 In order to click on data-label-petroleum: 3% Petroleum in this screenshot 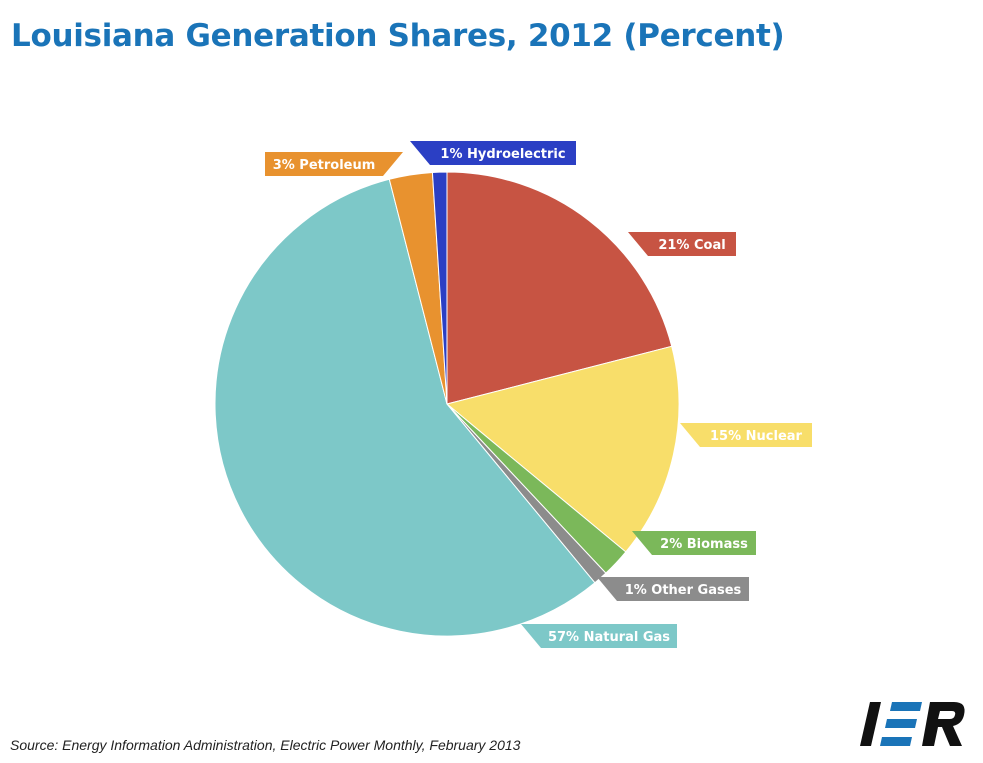, I will do `click(334, 164)`.